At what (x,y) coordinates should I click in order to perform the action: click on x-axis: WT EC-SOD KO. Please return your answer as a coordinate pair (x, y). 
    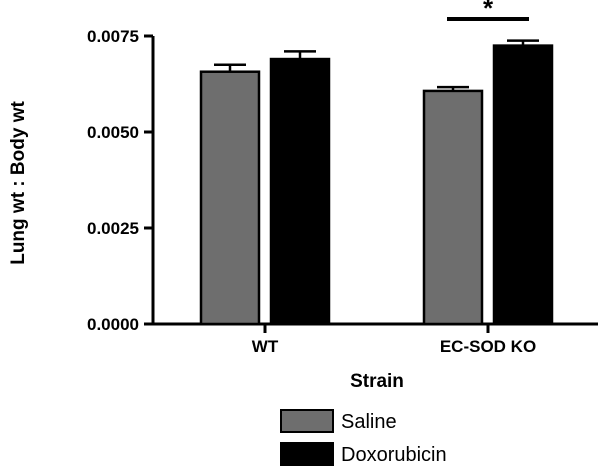
    Looking at the image, I should click on (375, 339).